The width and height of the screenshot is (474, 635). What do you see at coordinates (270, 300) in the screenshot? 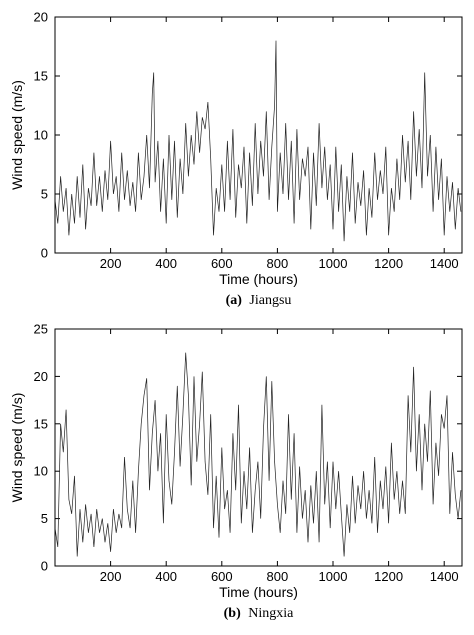
I see `caption-text: Jiangsu` at bounding box center [270, 300].